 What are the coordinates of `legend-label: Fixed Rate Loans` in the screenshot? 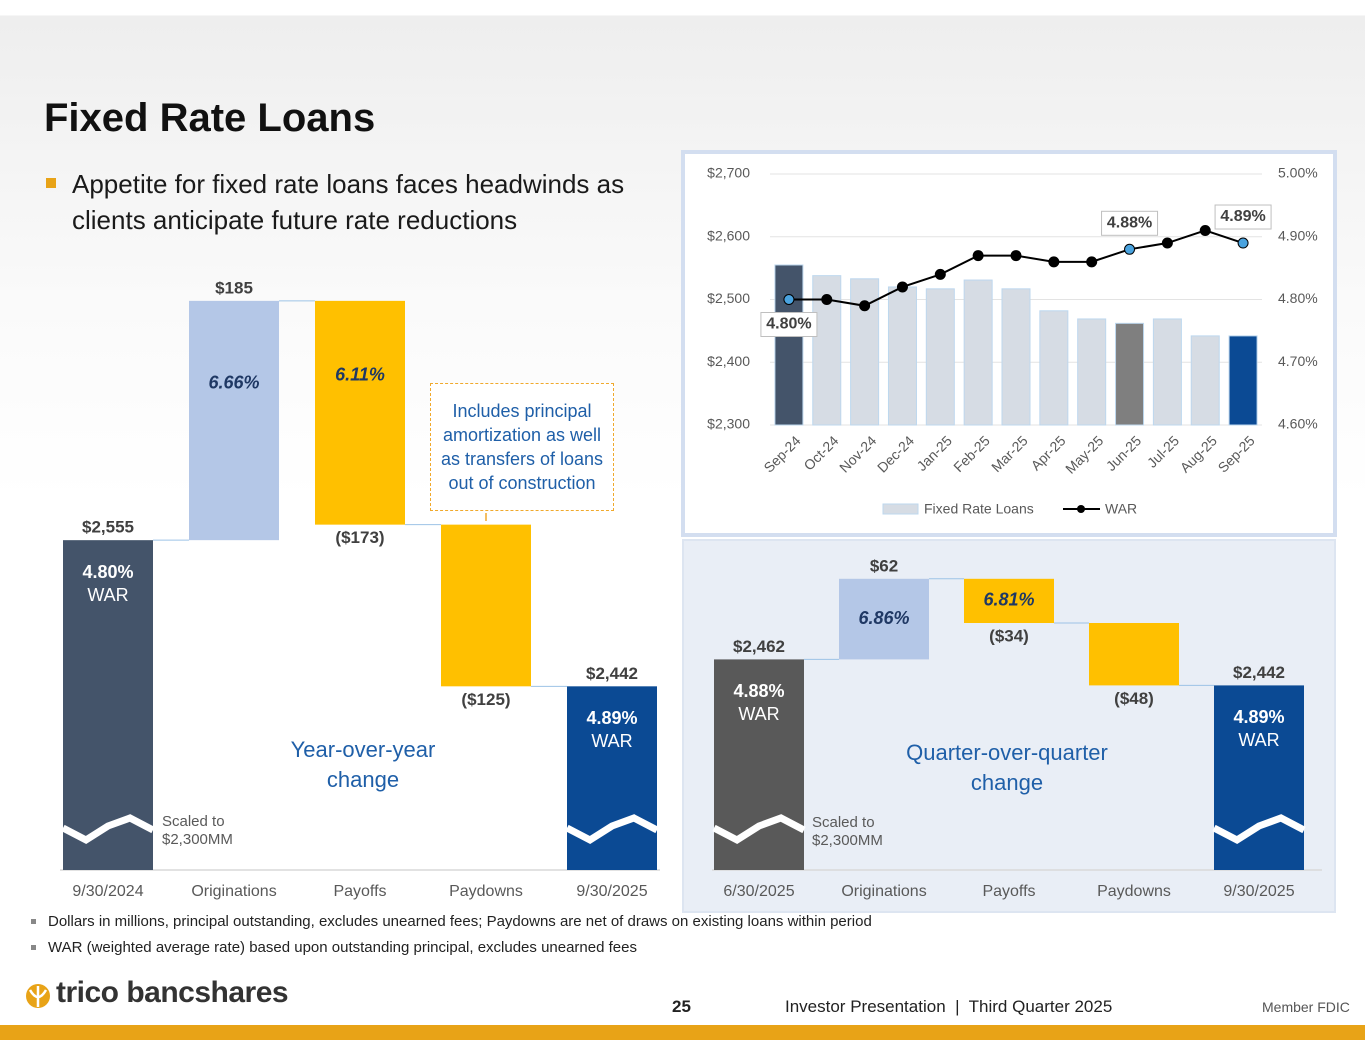 It's located at (979, 509).